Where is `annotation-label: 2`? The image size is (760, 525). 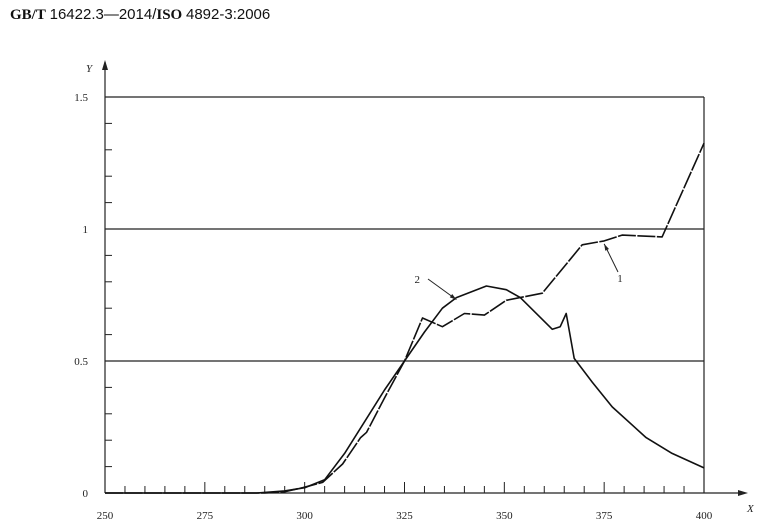
annotation-label: 2 is located at coordinates (418, 280).